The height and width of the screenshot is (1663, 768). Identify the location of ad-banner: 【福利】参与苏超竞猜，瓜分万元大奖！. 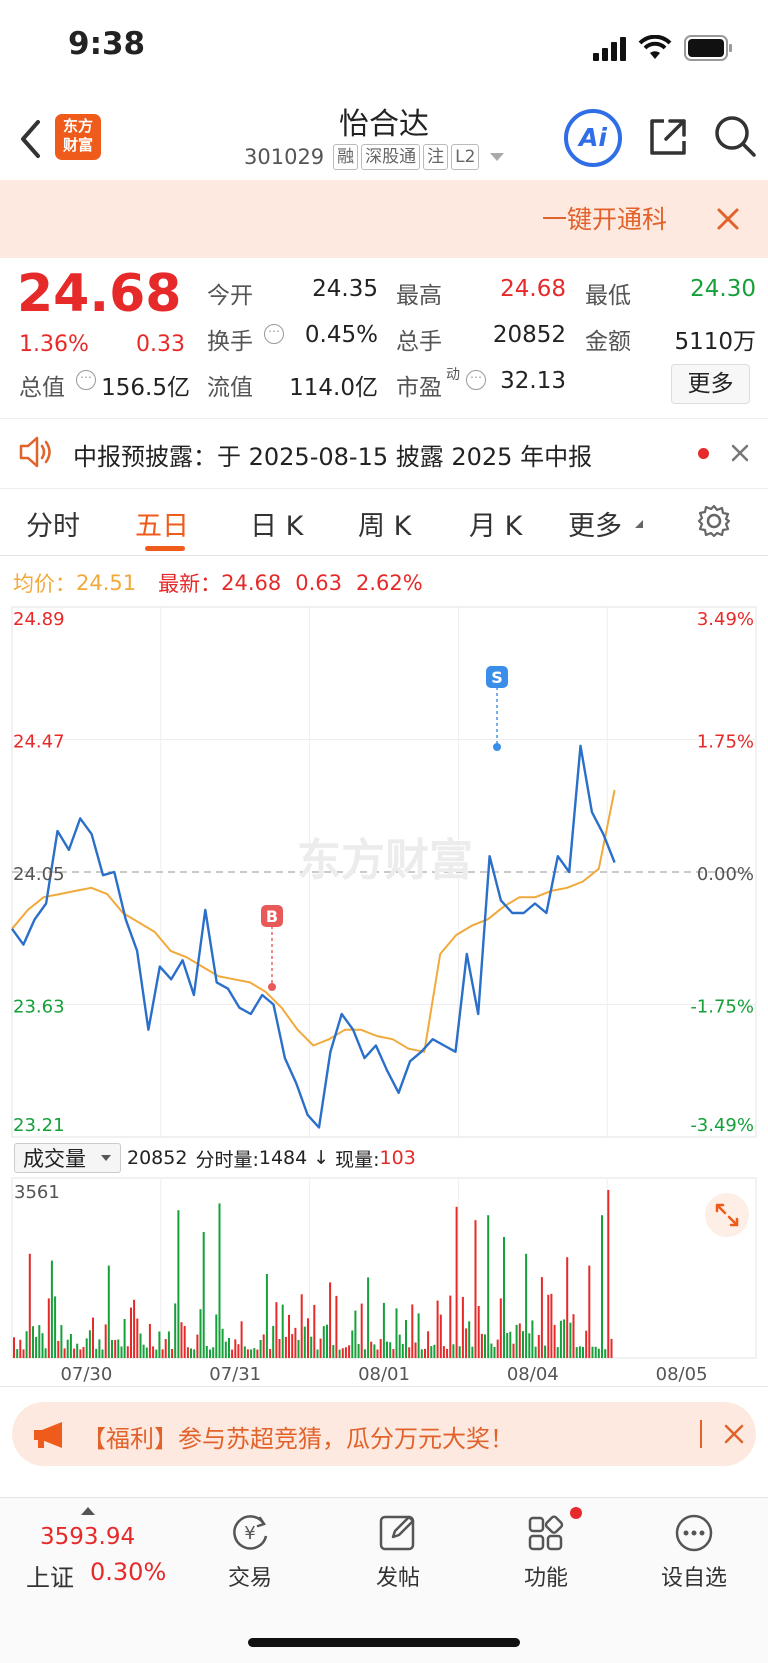
(384, 1434).